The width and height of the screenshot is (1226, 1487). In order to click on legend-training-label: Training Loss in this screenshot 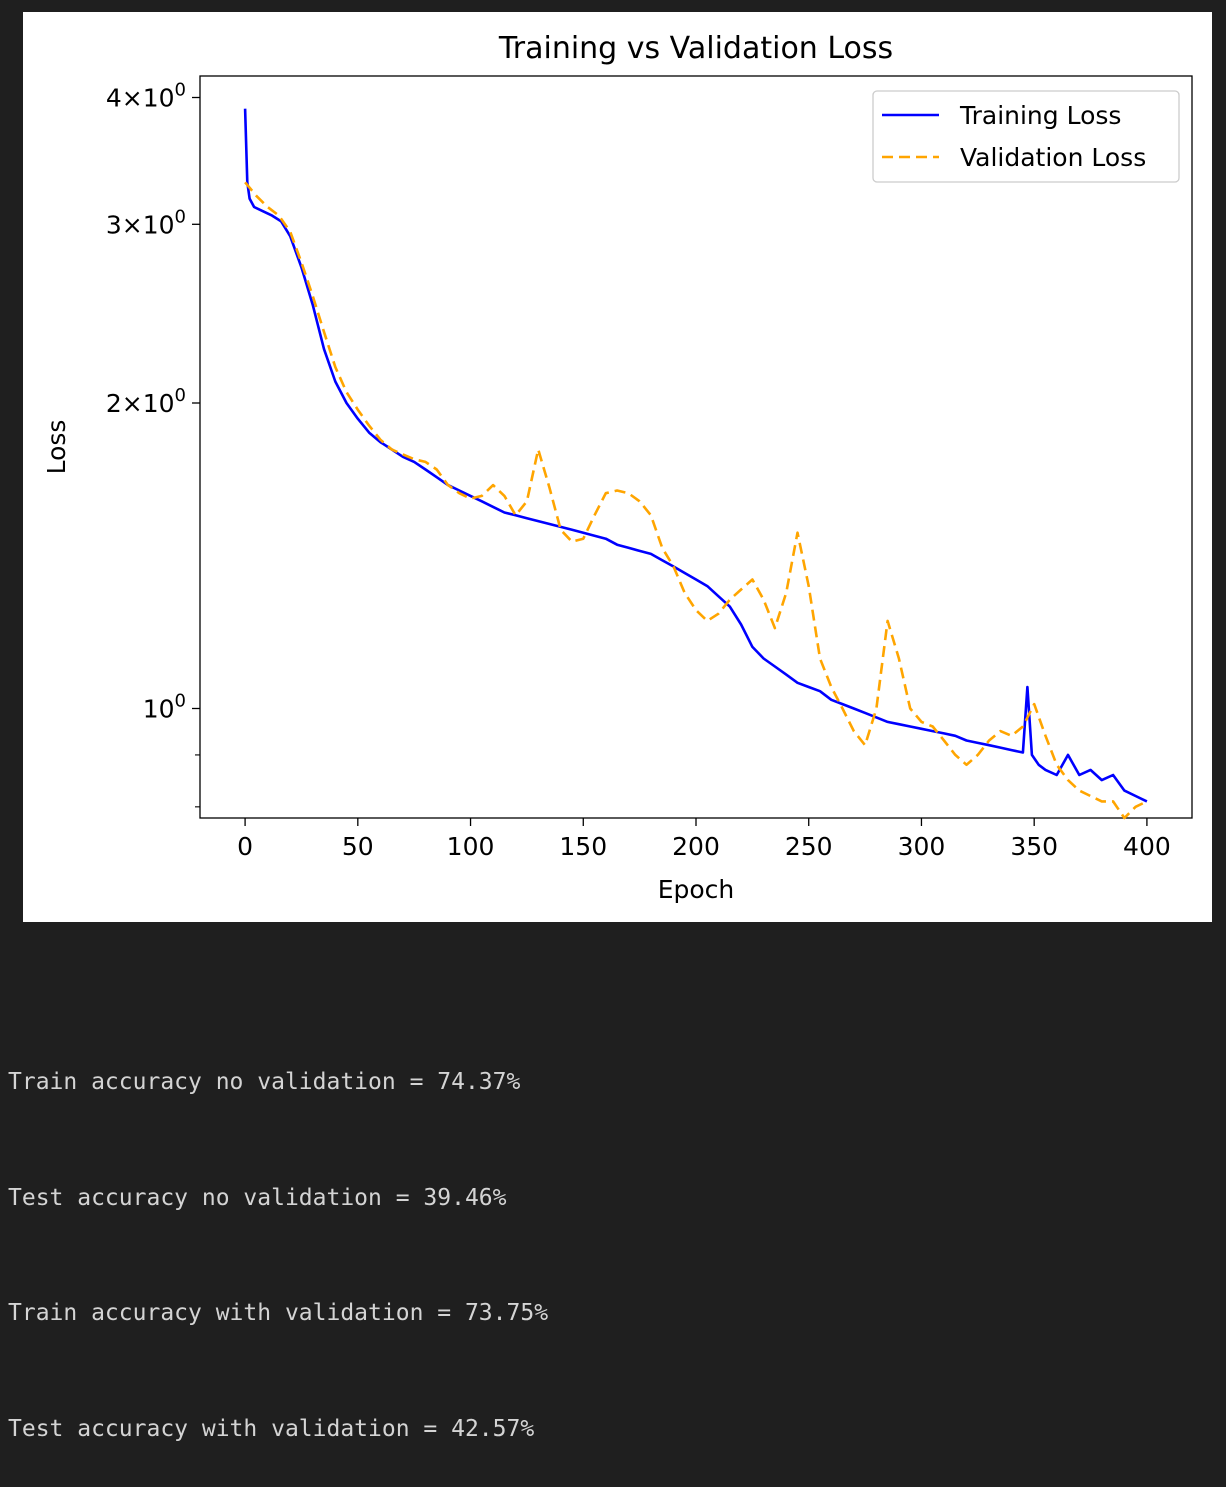, I will do `click(1040, 115)`.